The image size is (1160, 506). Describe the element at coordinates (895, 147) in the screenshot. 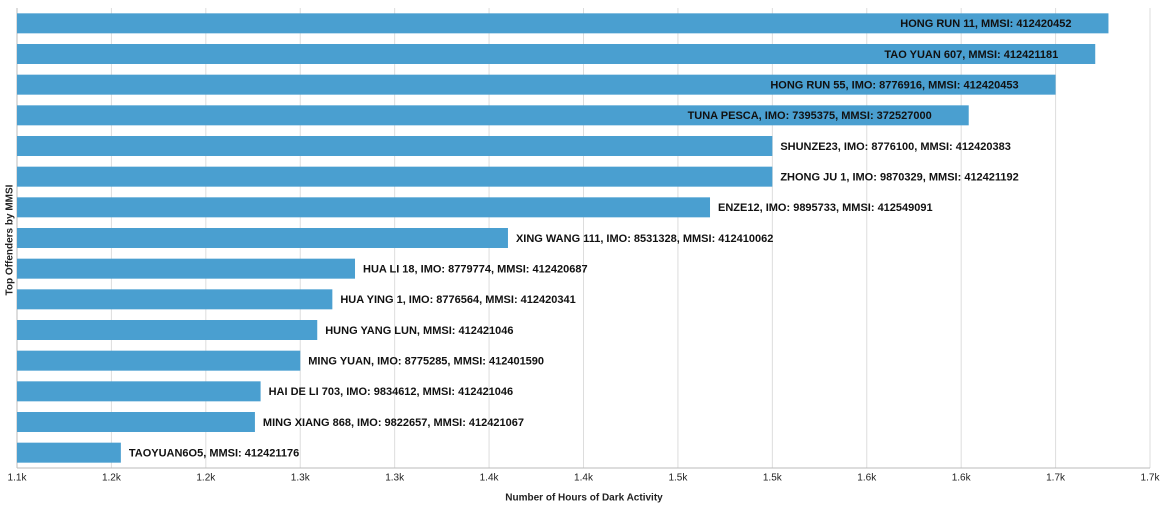

I see `bar-label: SHUNZE23, IMO: 8776100, MMSI: 412420383` at that location.